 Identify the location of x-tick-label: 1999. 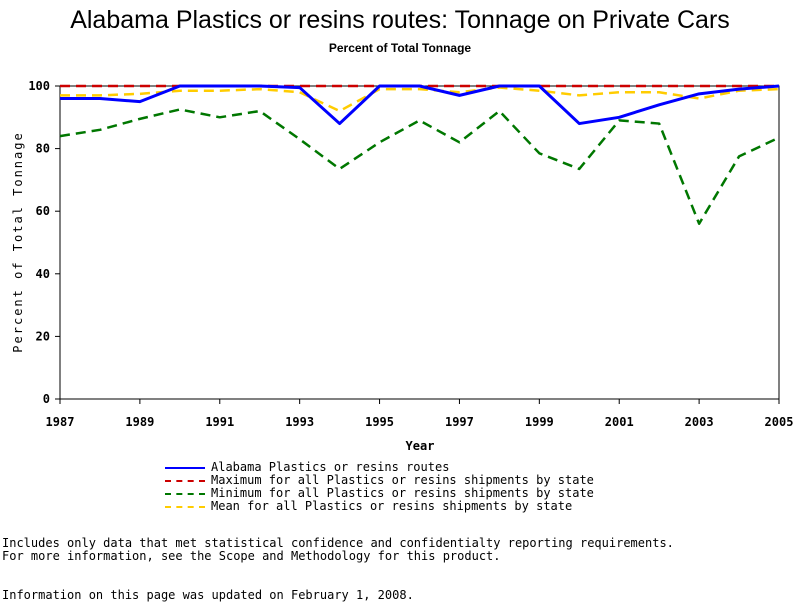
(539, 422).